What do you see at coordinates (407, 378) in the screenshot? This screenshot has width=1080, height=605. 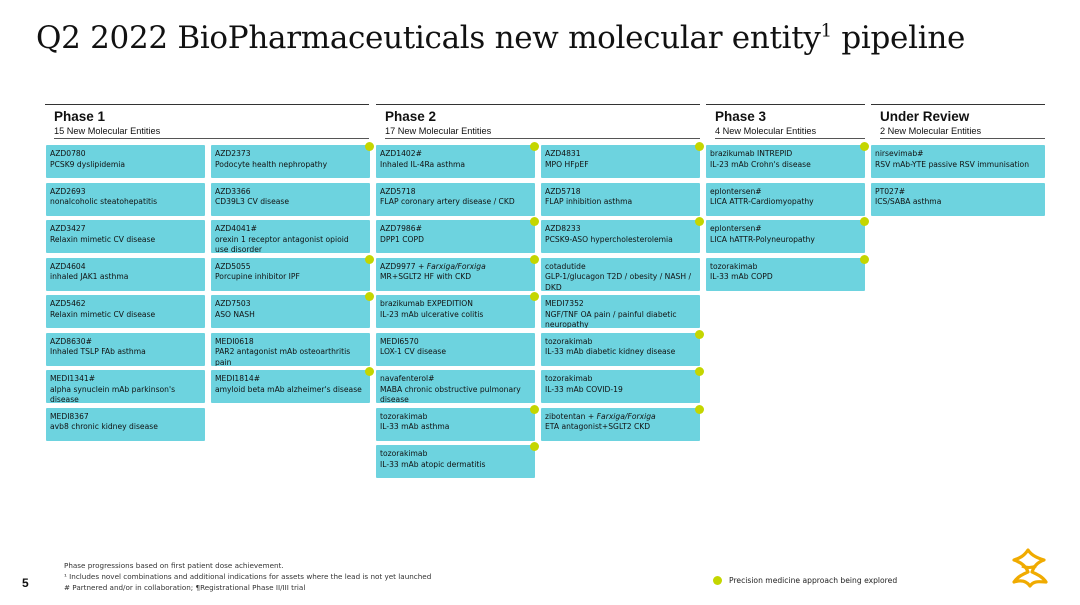 I see `compound-name: navafenterol#` at bounding box center [407, 378].